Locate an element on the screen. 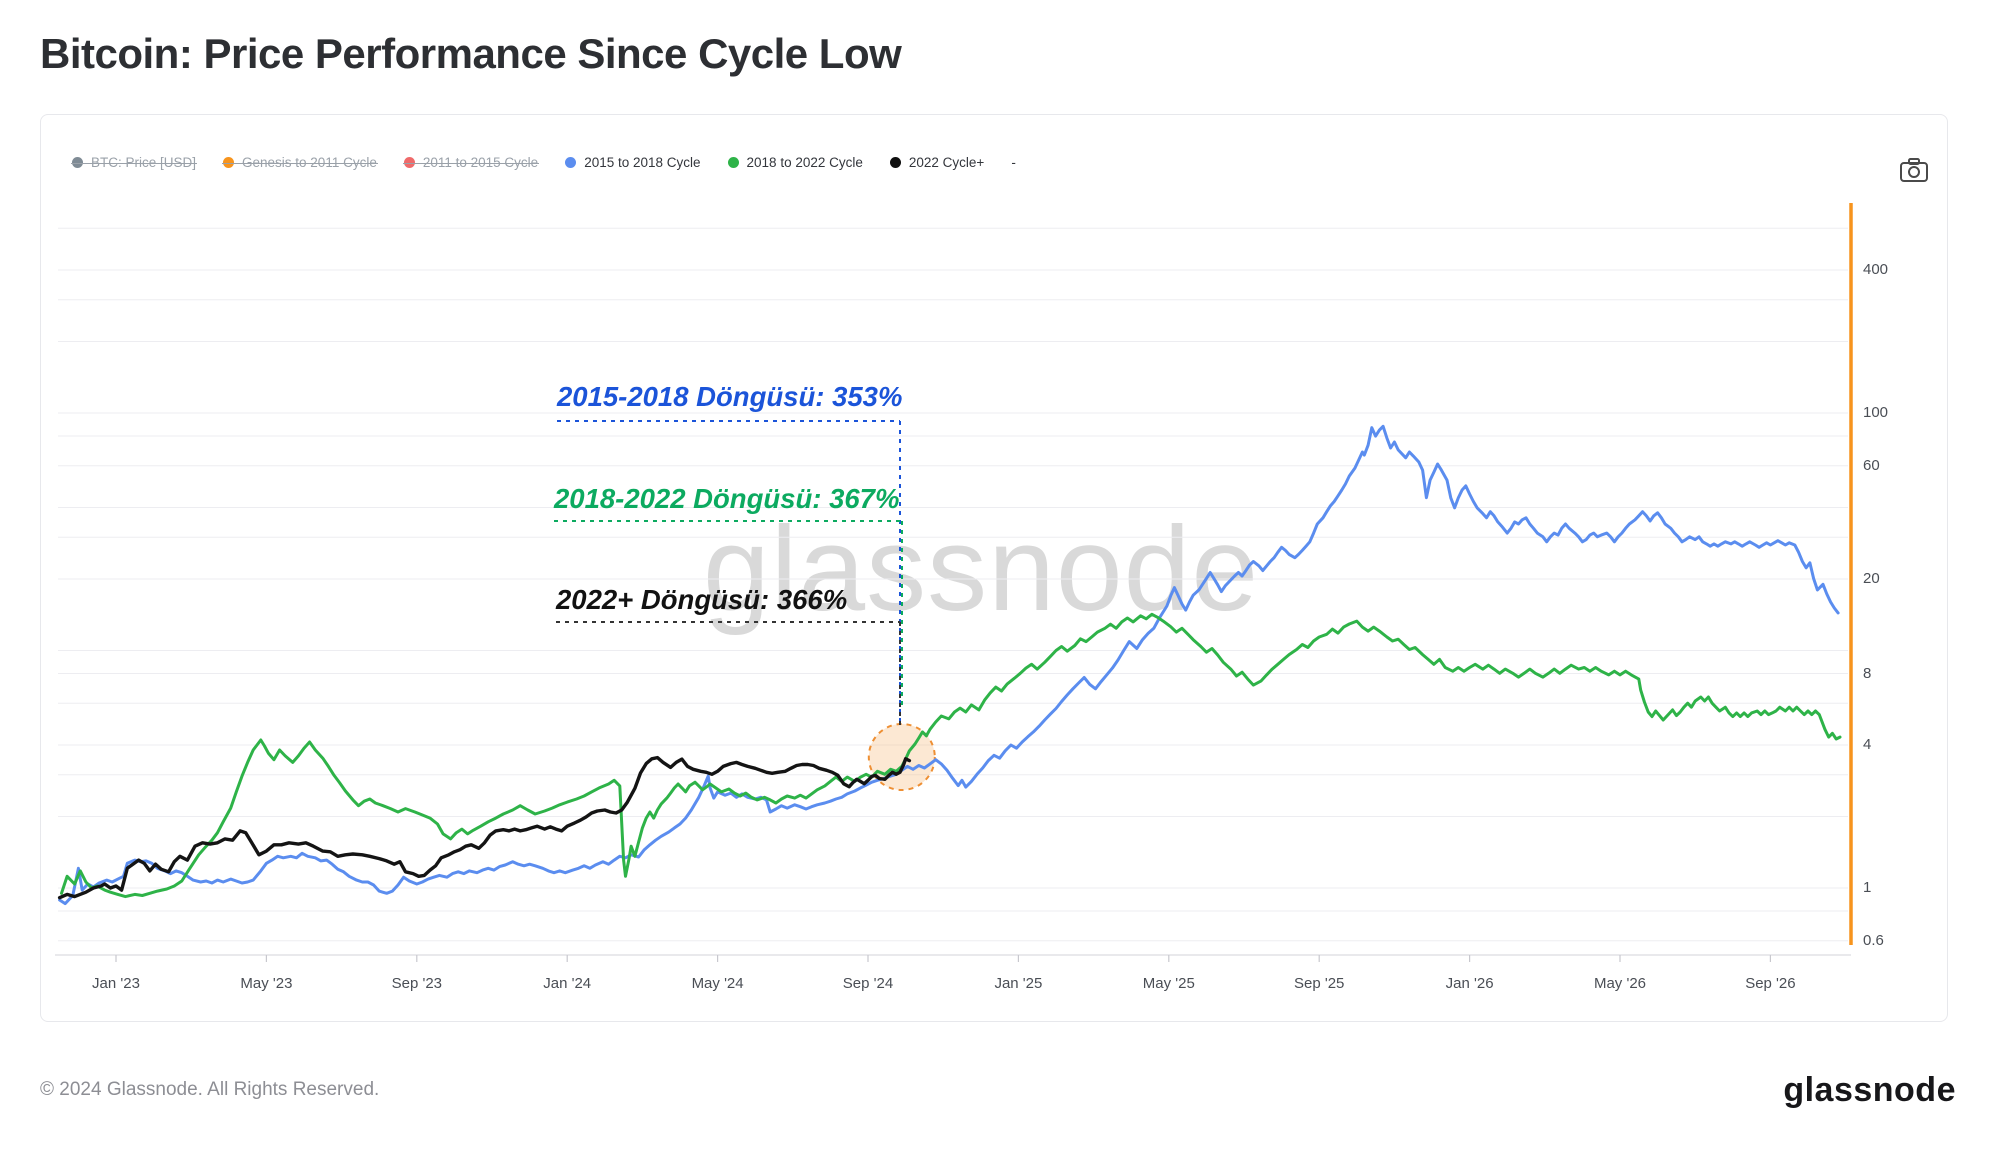  legend-item-2022-cycle-: 2022 Cycle+ is located at coordinates (937, 162).